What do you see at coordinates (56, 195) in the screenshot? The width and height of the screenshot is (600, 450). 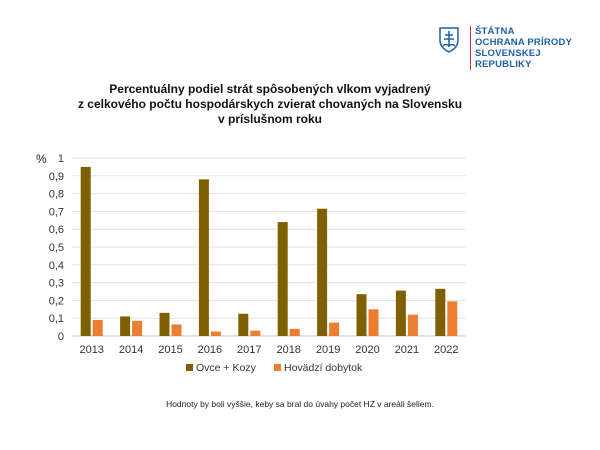 I see `y-tick-label: 0,8` at bounding box center [56, 195].